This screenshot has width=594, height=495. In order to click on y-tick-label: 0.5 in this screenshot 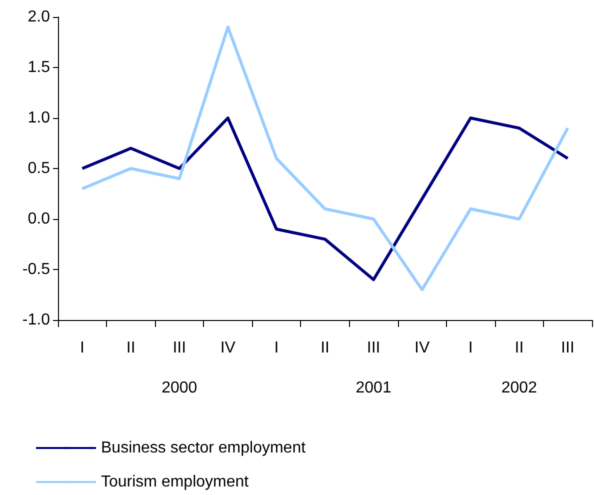, I will do `click(39, 168)`.